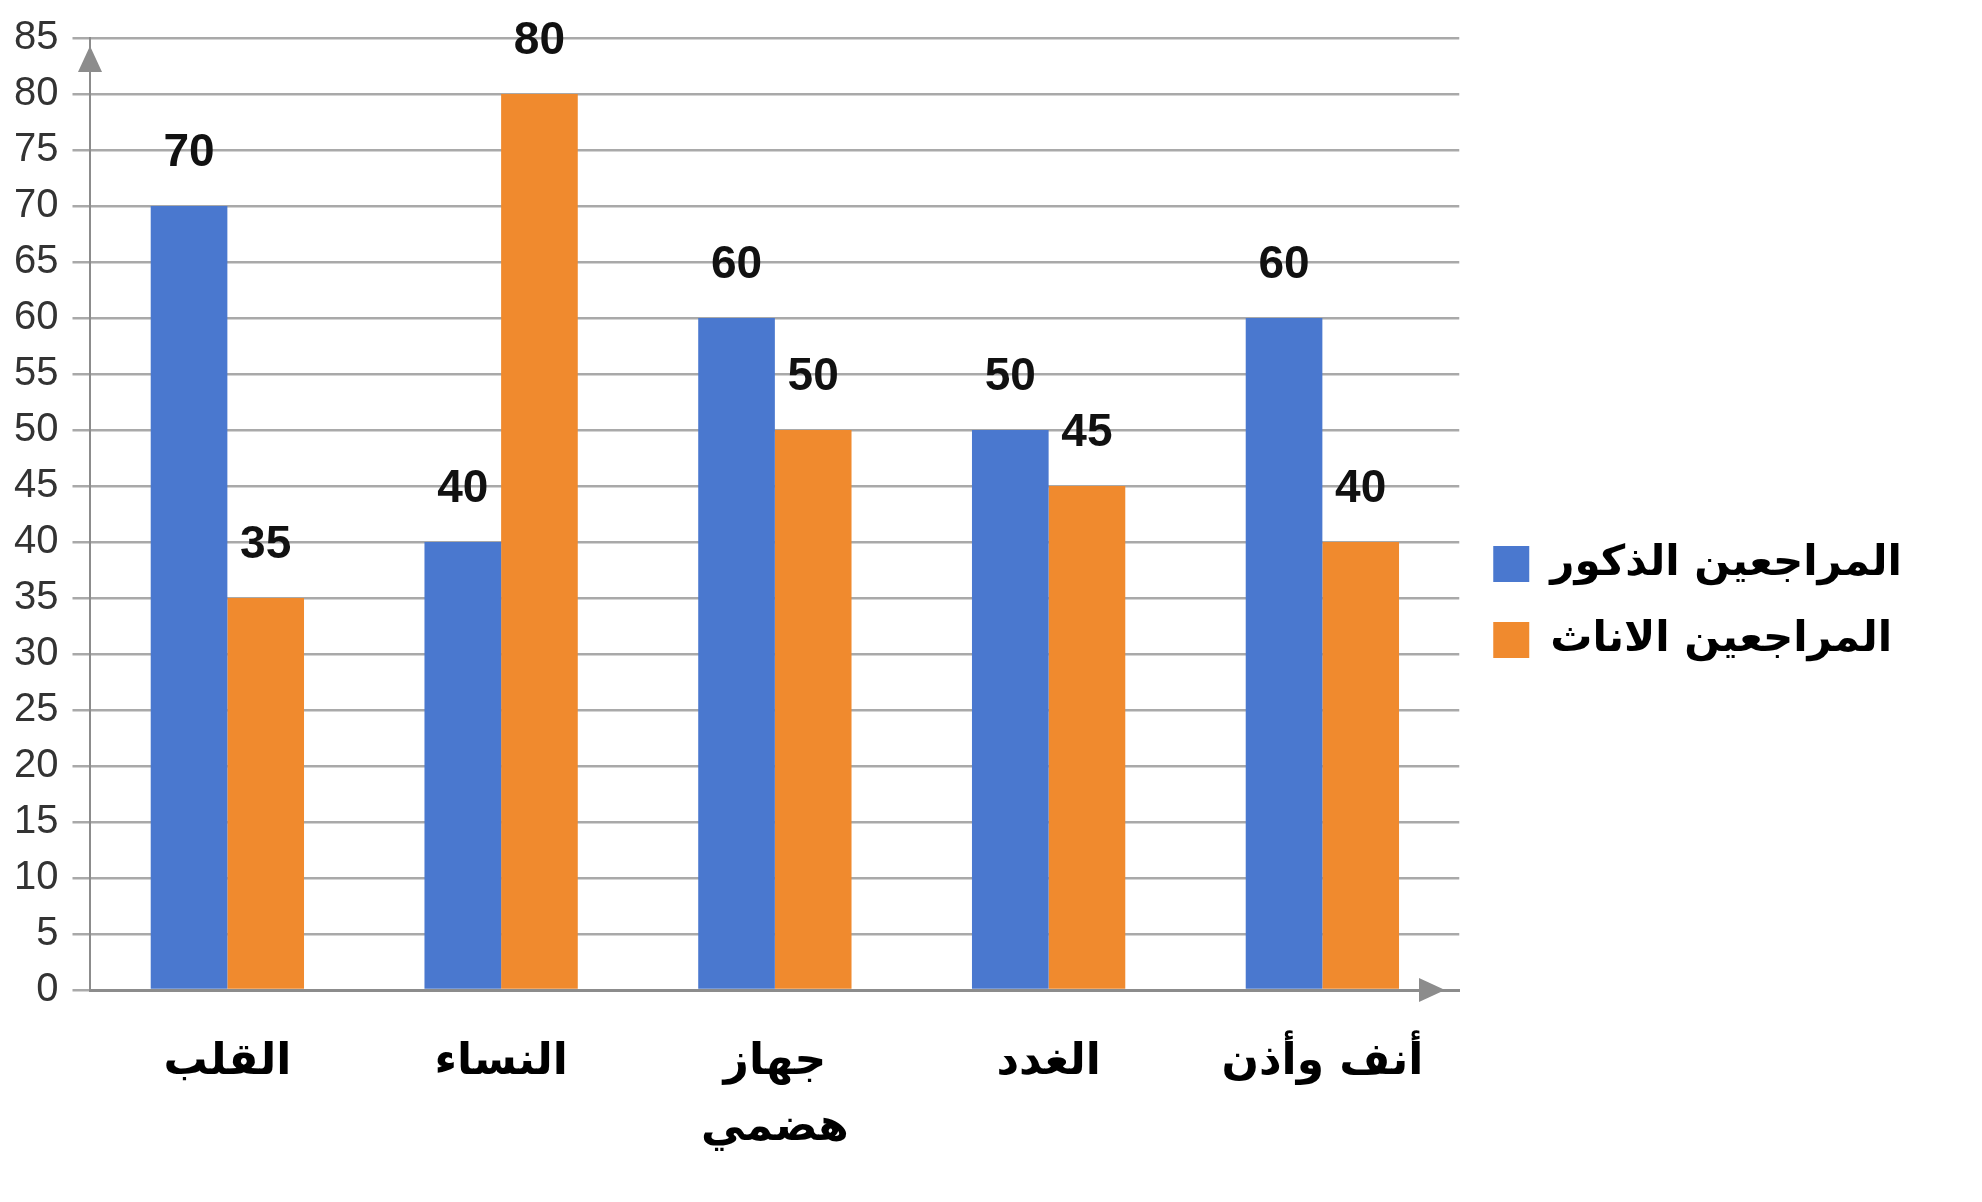  I want to click on x-tick-label: القلب, so click(227, 1059).